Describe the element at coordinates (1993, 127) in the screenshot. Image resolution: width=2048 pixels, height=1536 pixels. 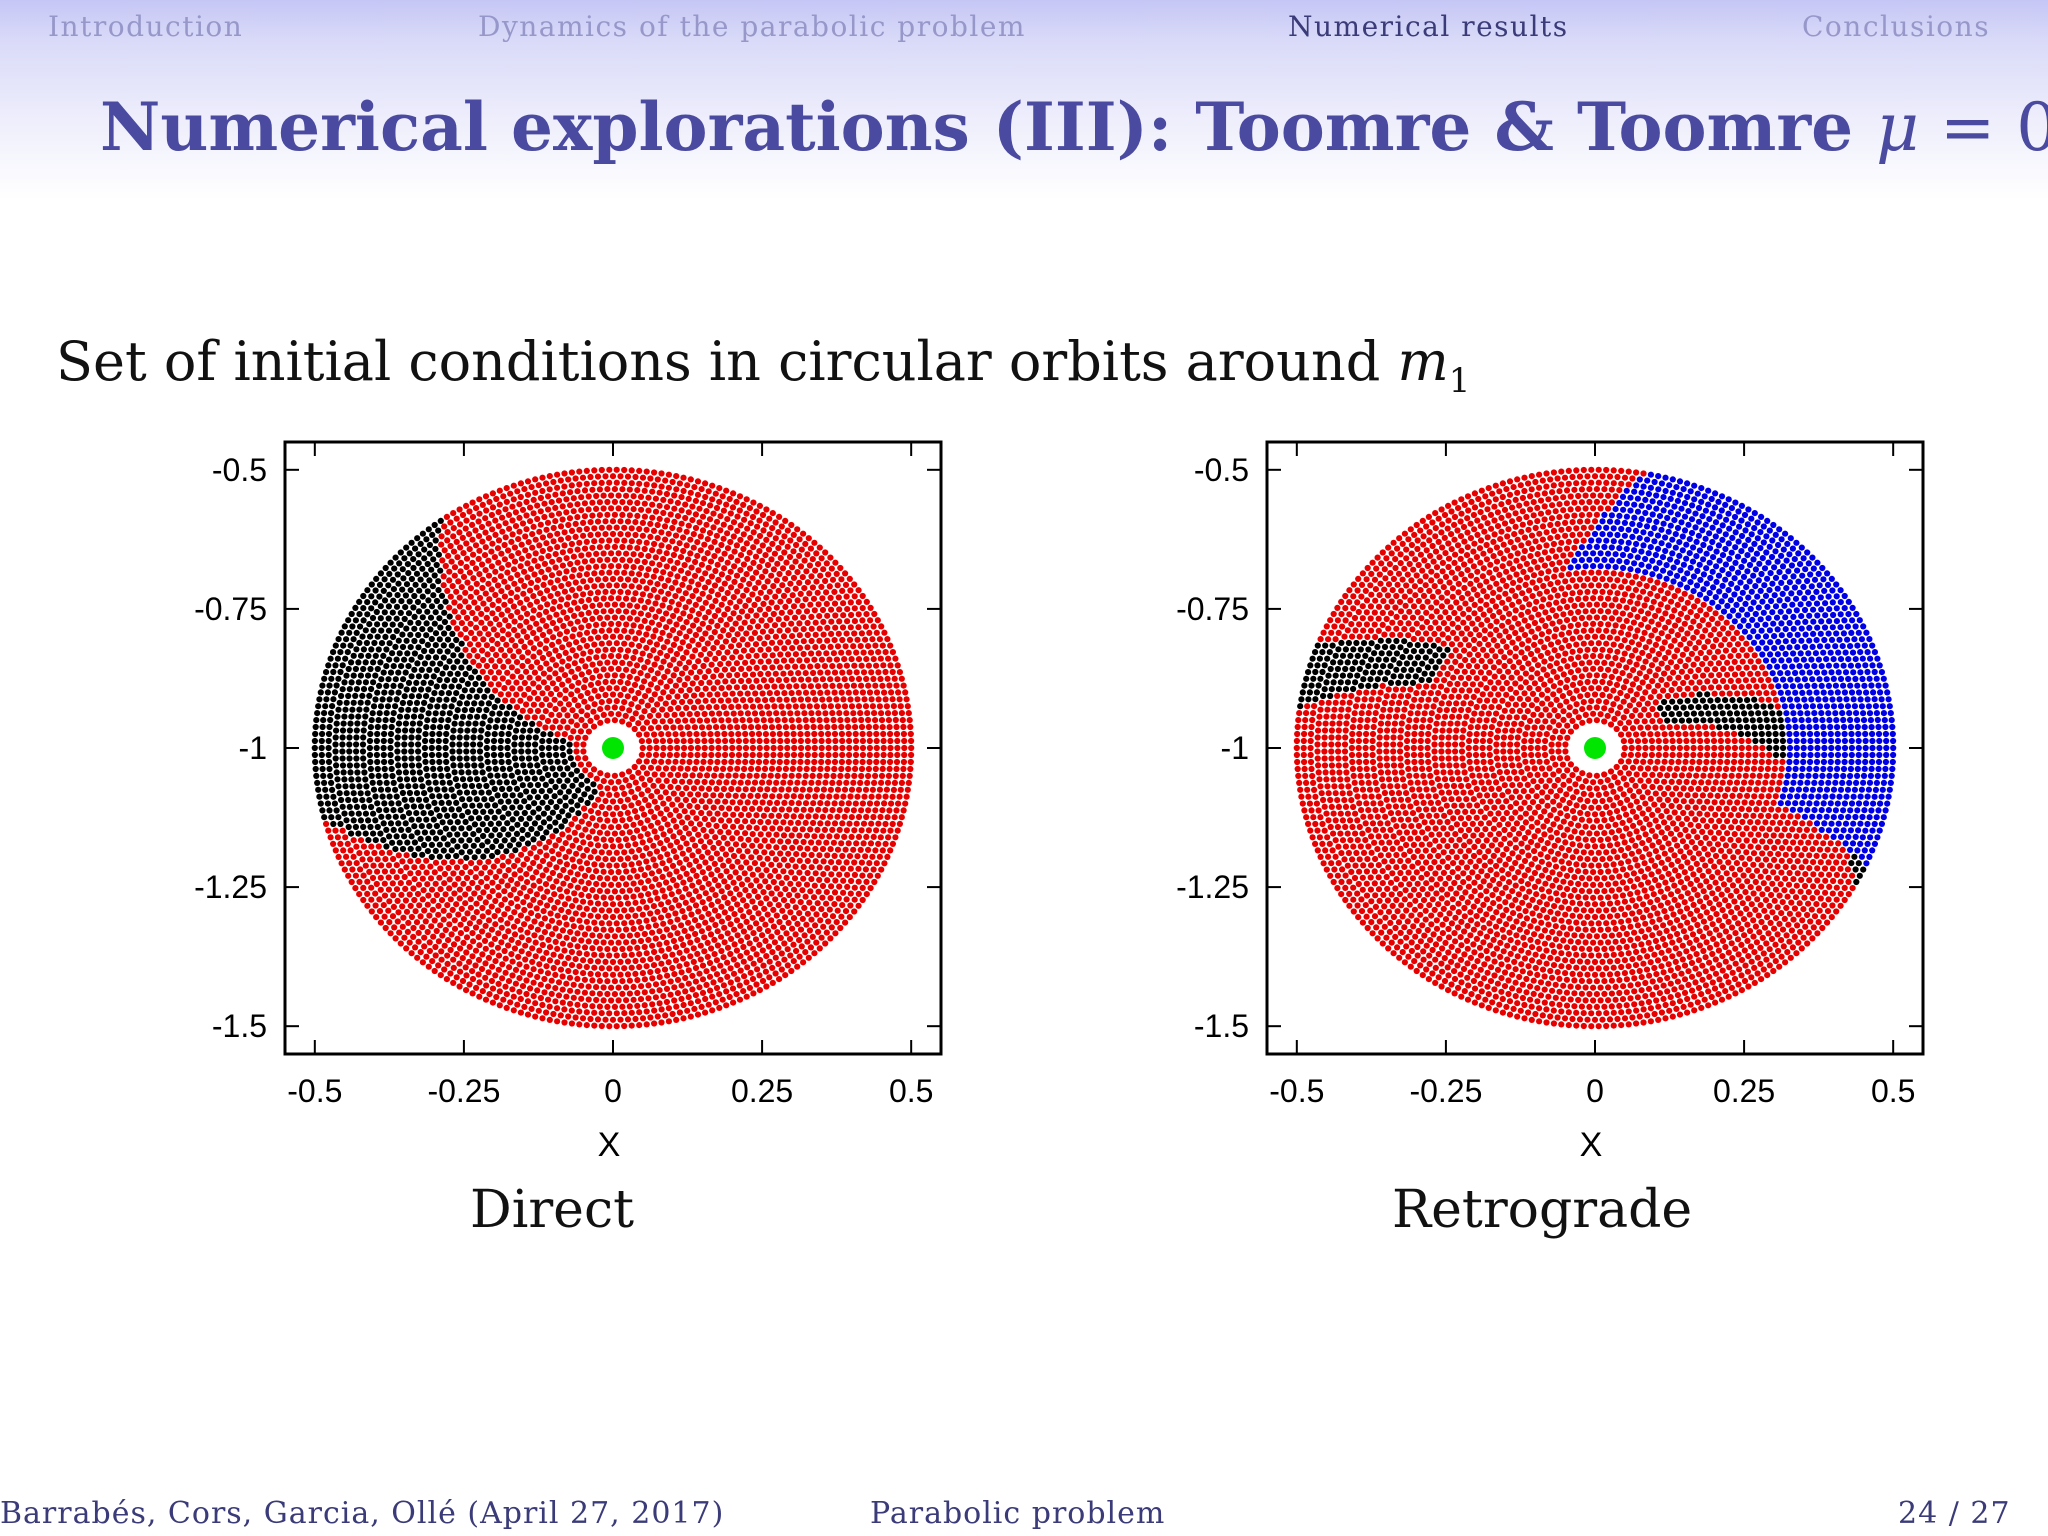
I see `slide-title-eq: = 0.5` at that location.